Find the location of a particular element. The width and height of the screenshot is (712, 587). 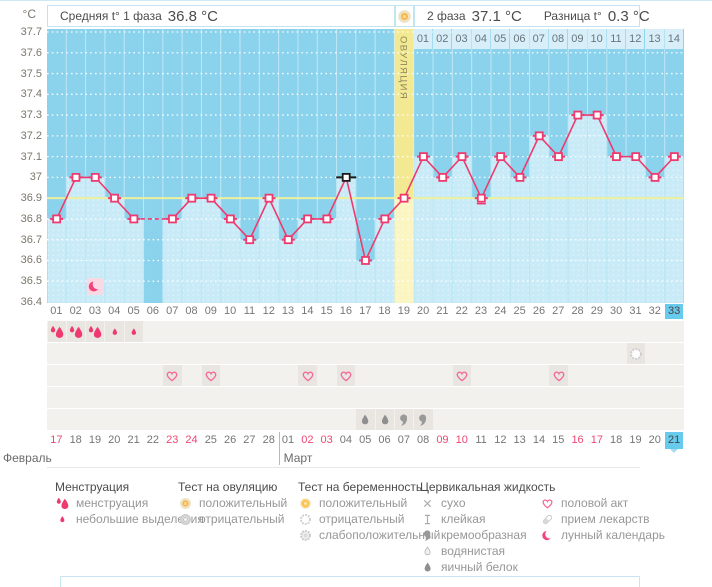

cycle-day-cell: 08 is located at coordinates (191, 311).